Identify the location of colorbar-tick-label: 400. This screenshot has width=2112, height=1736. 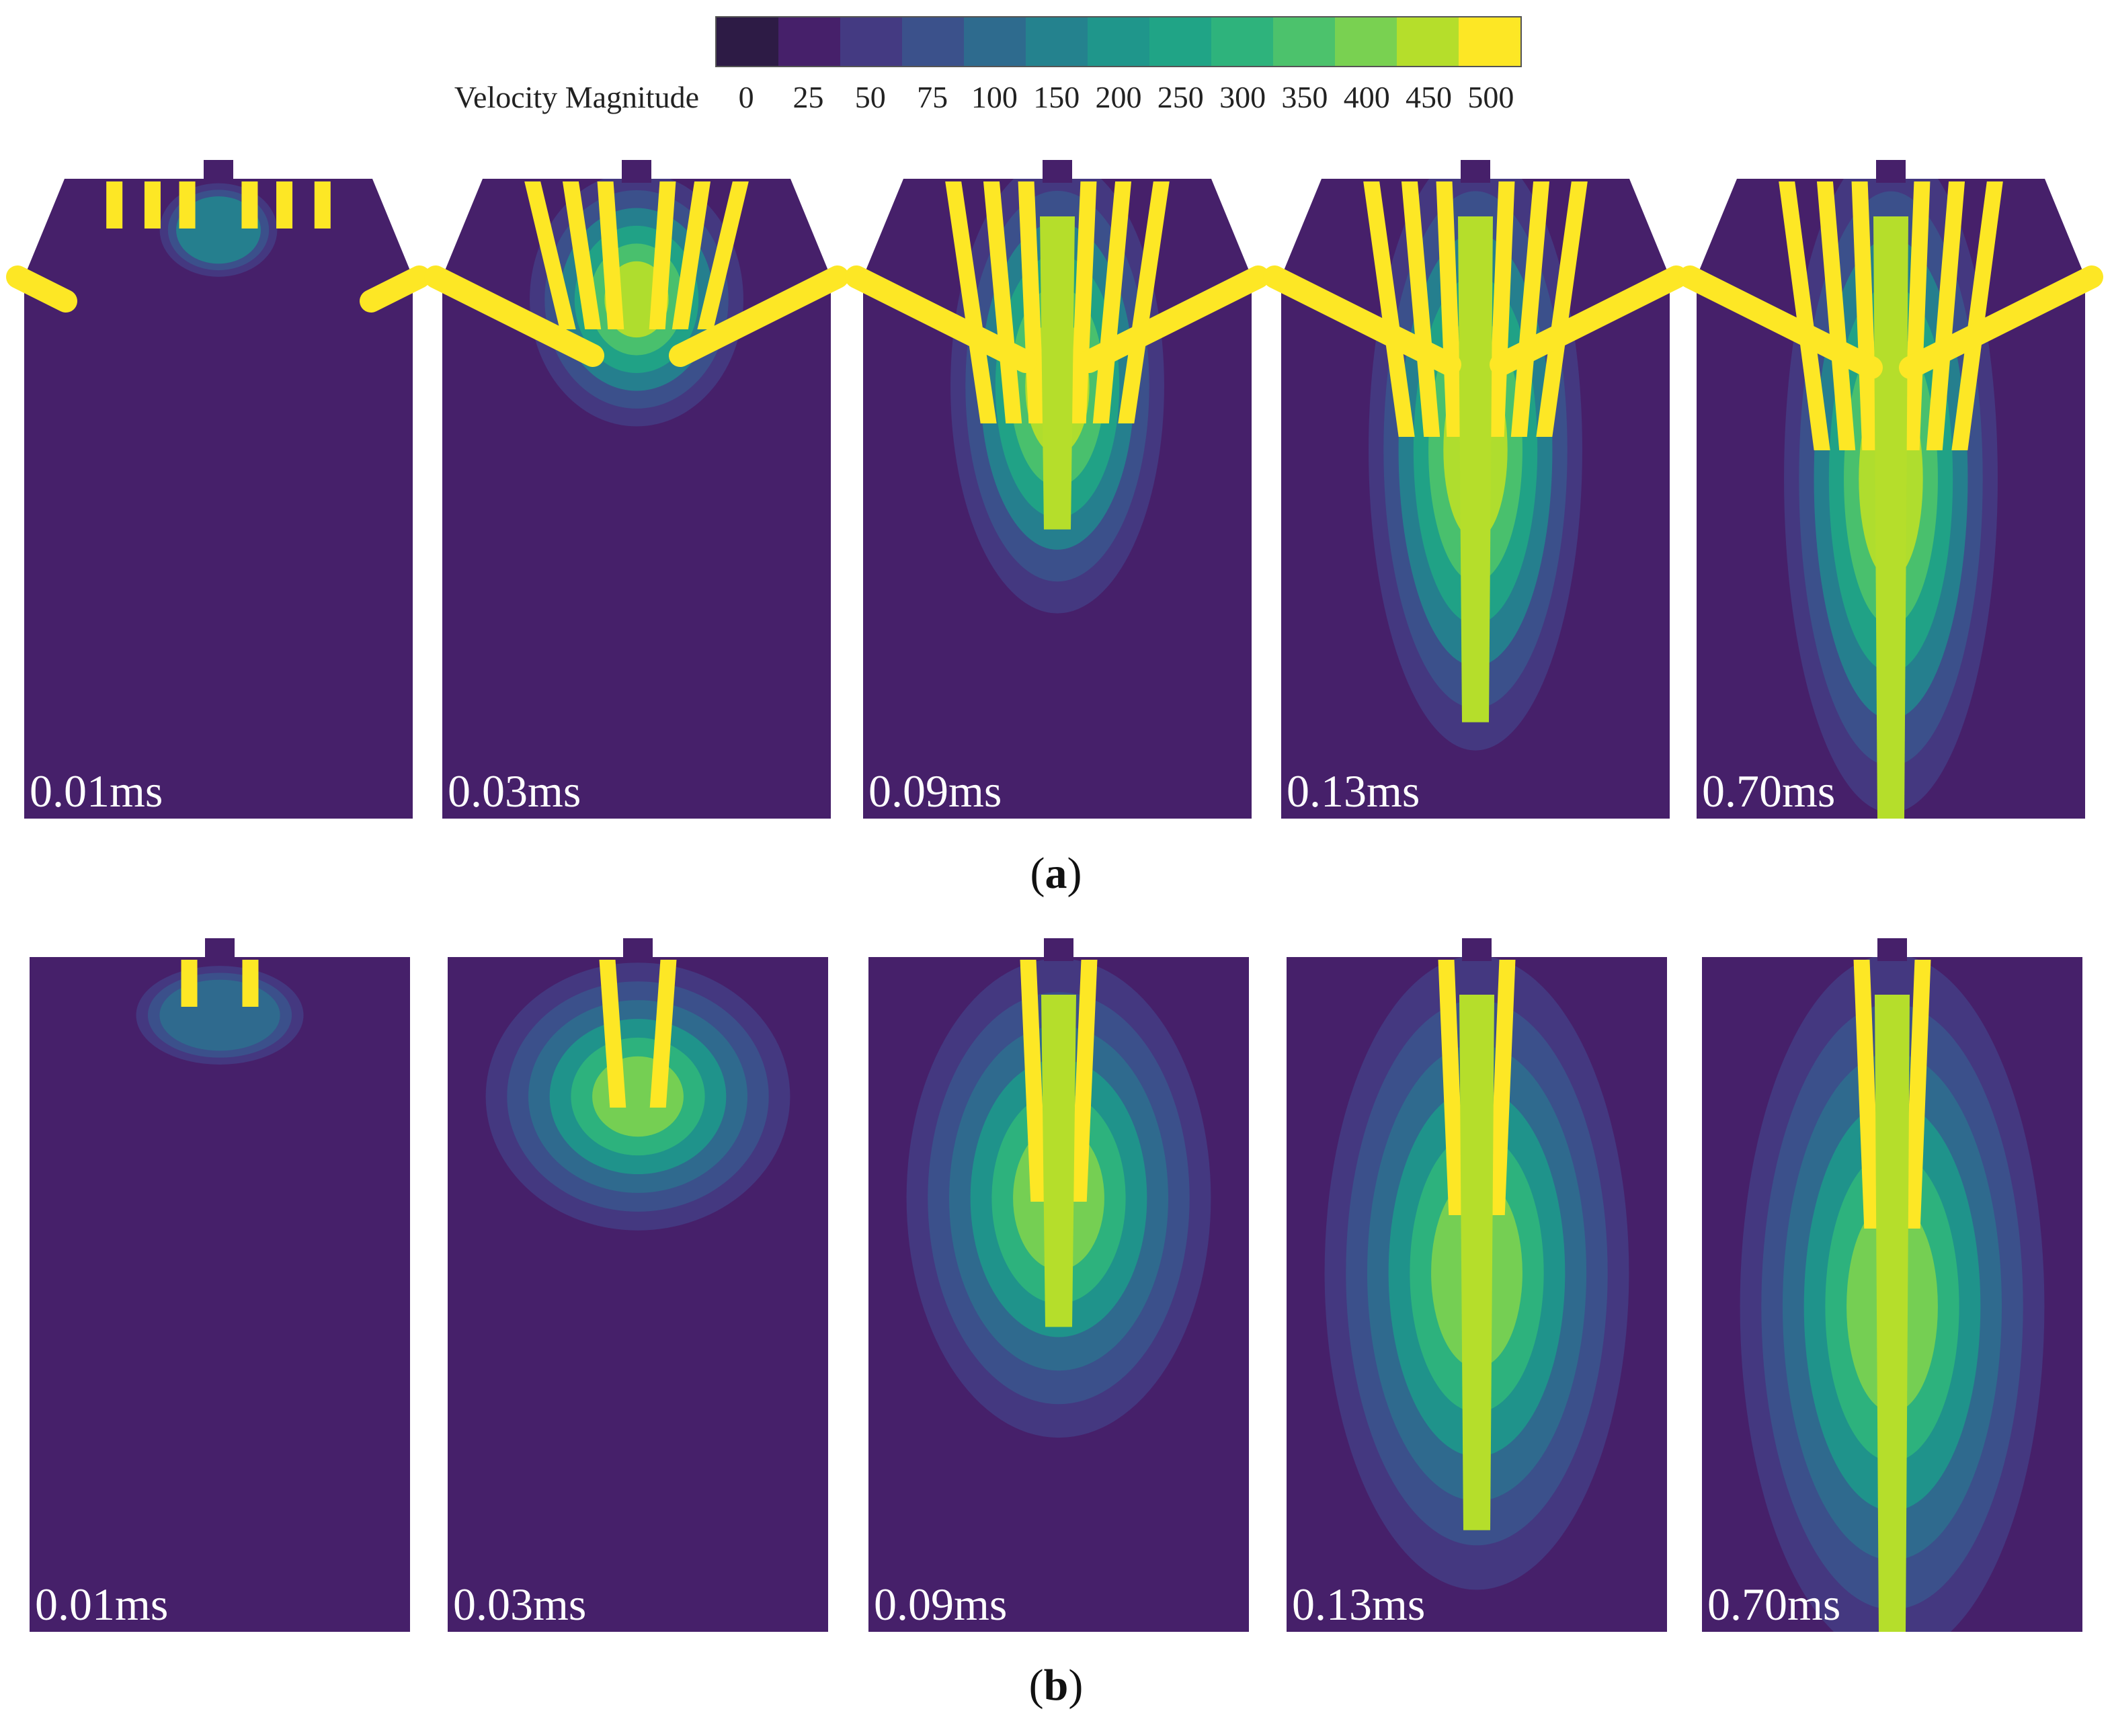
(1367, 97).